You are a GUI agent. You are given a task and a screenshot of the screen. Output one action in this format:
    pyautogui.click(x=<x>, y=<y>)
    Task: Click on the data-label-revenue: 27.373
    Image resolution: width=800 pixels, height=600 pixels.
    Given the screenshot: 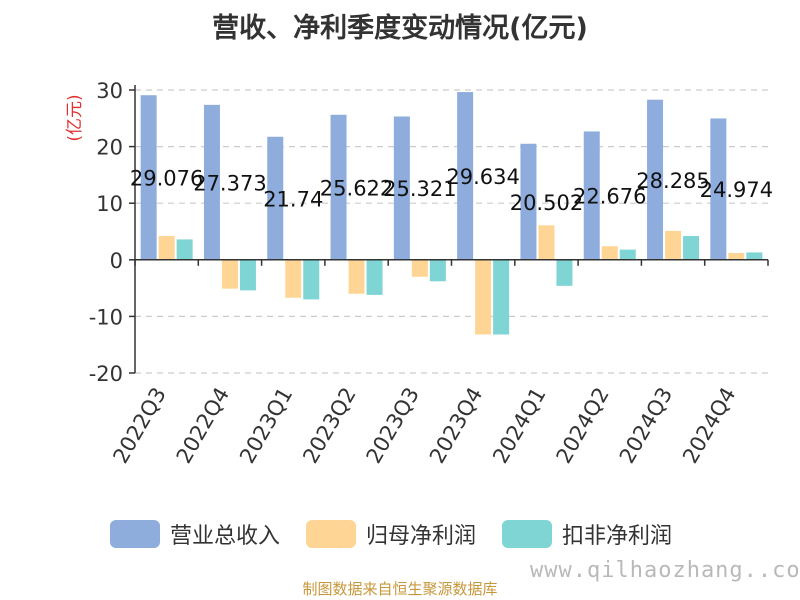 What is the action you would take?
    pyautogui.click(x=229, y=183)
    